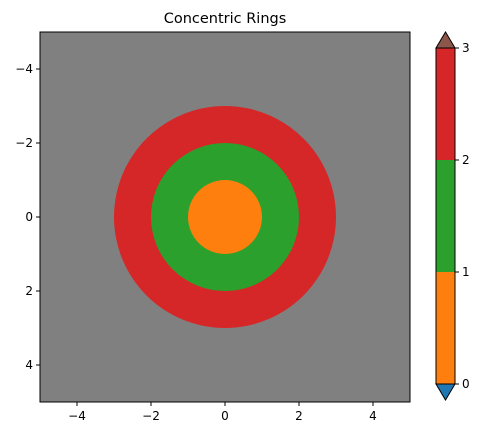 This screenshot has width=481, height=435. I want to click on y-tick-label: 2, so click(29, 291).